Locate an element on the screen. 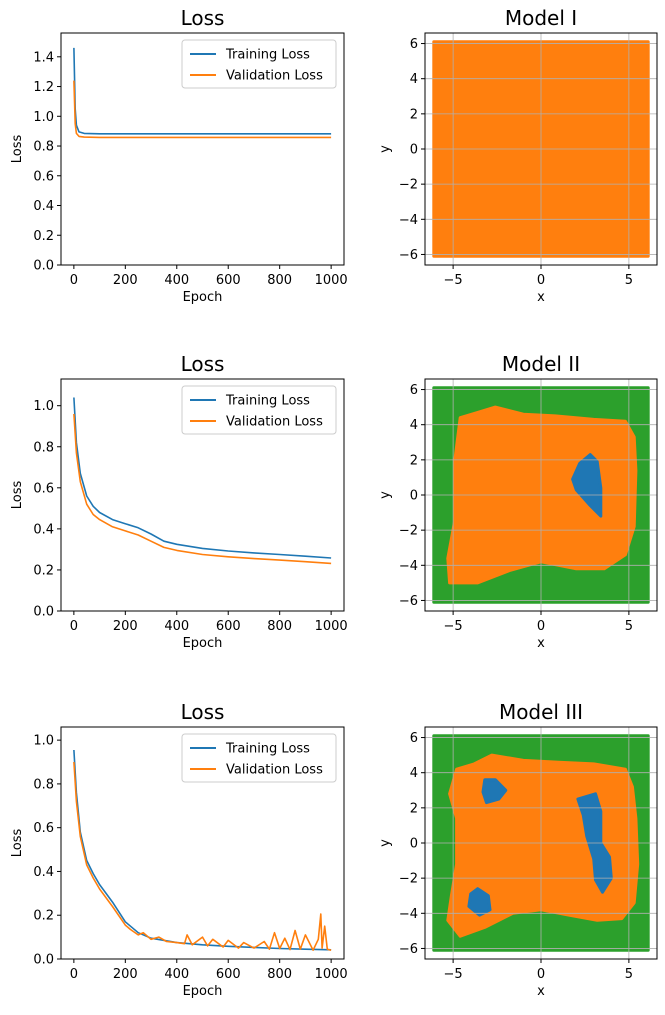 This screenshot has height=1015, width=665. y-tick-label: 1.4 is located at coordinates (43, 57).